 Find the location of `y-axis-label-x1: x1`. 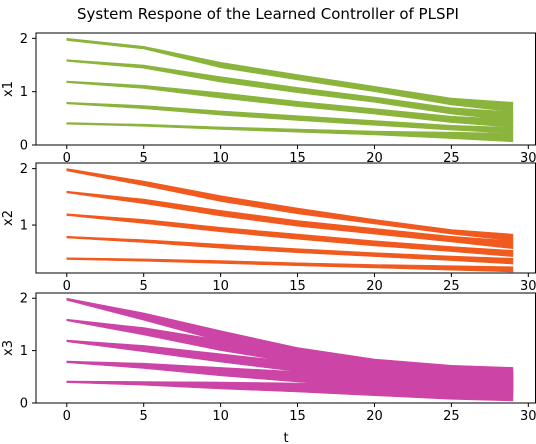

y-axis-label-x1: x1 is located at coordinates (8, 89).